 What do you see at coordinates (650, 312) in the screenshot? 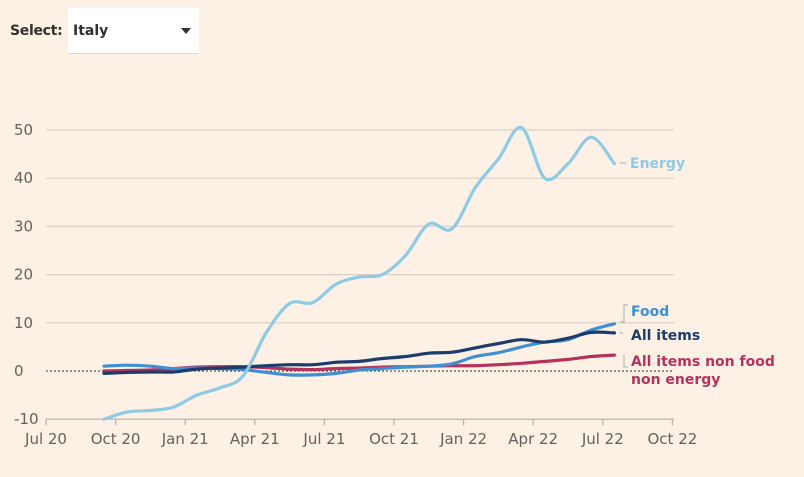
I see `legend-food: Food` at bounding box center [650, 312].